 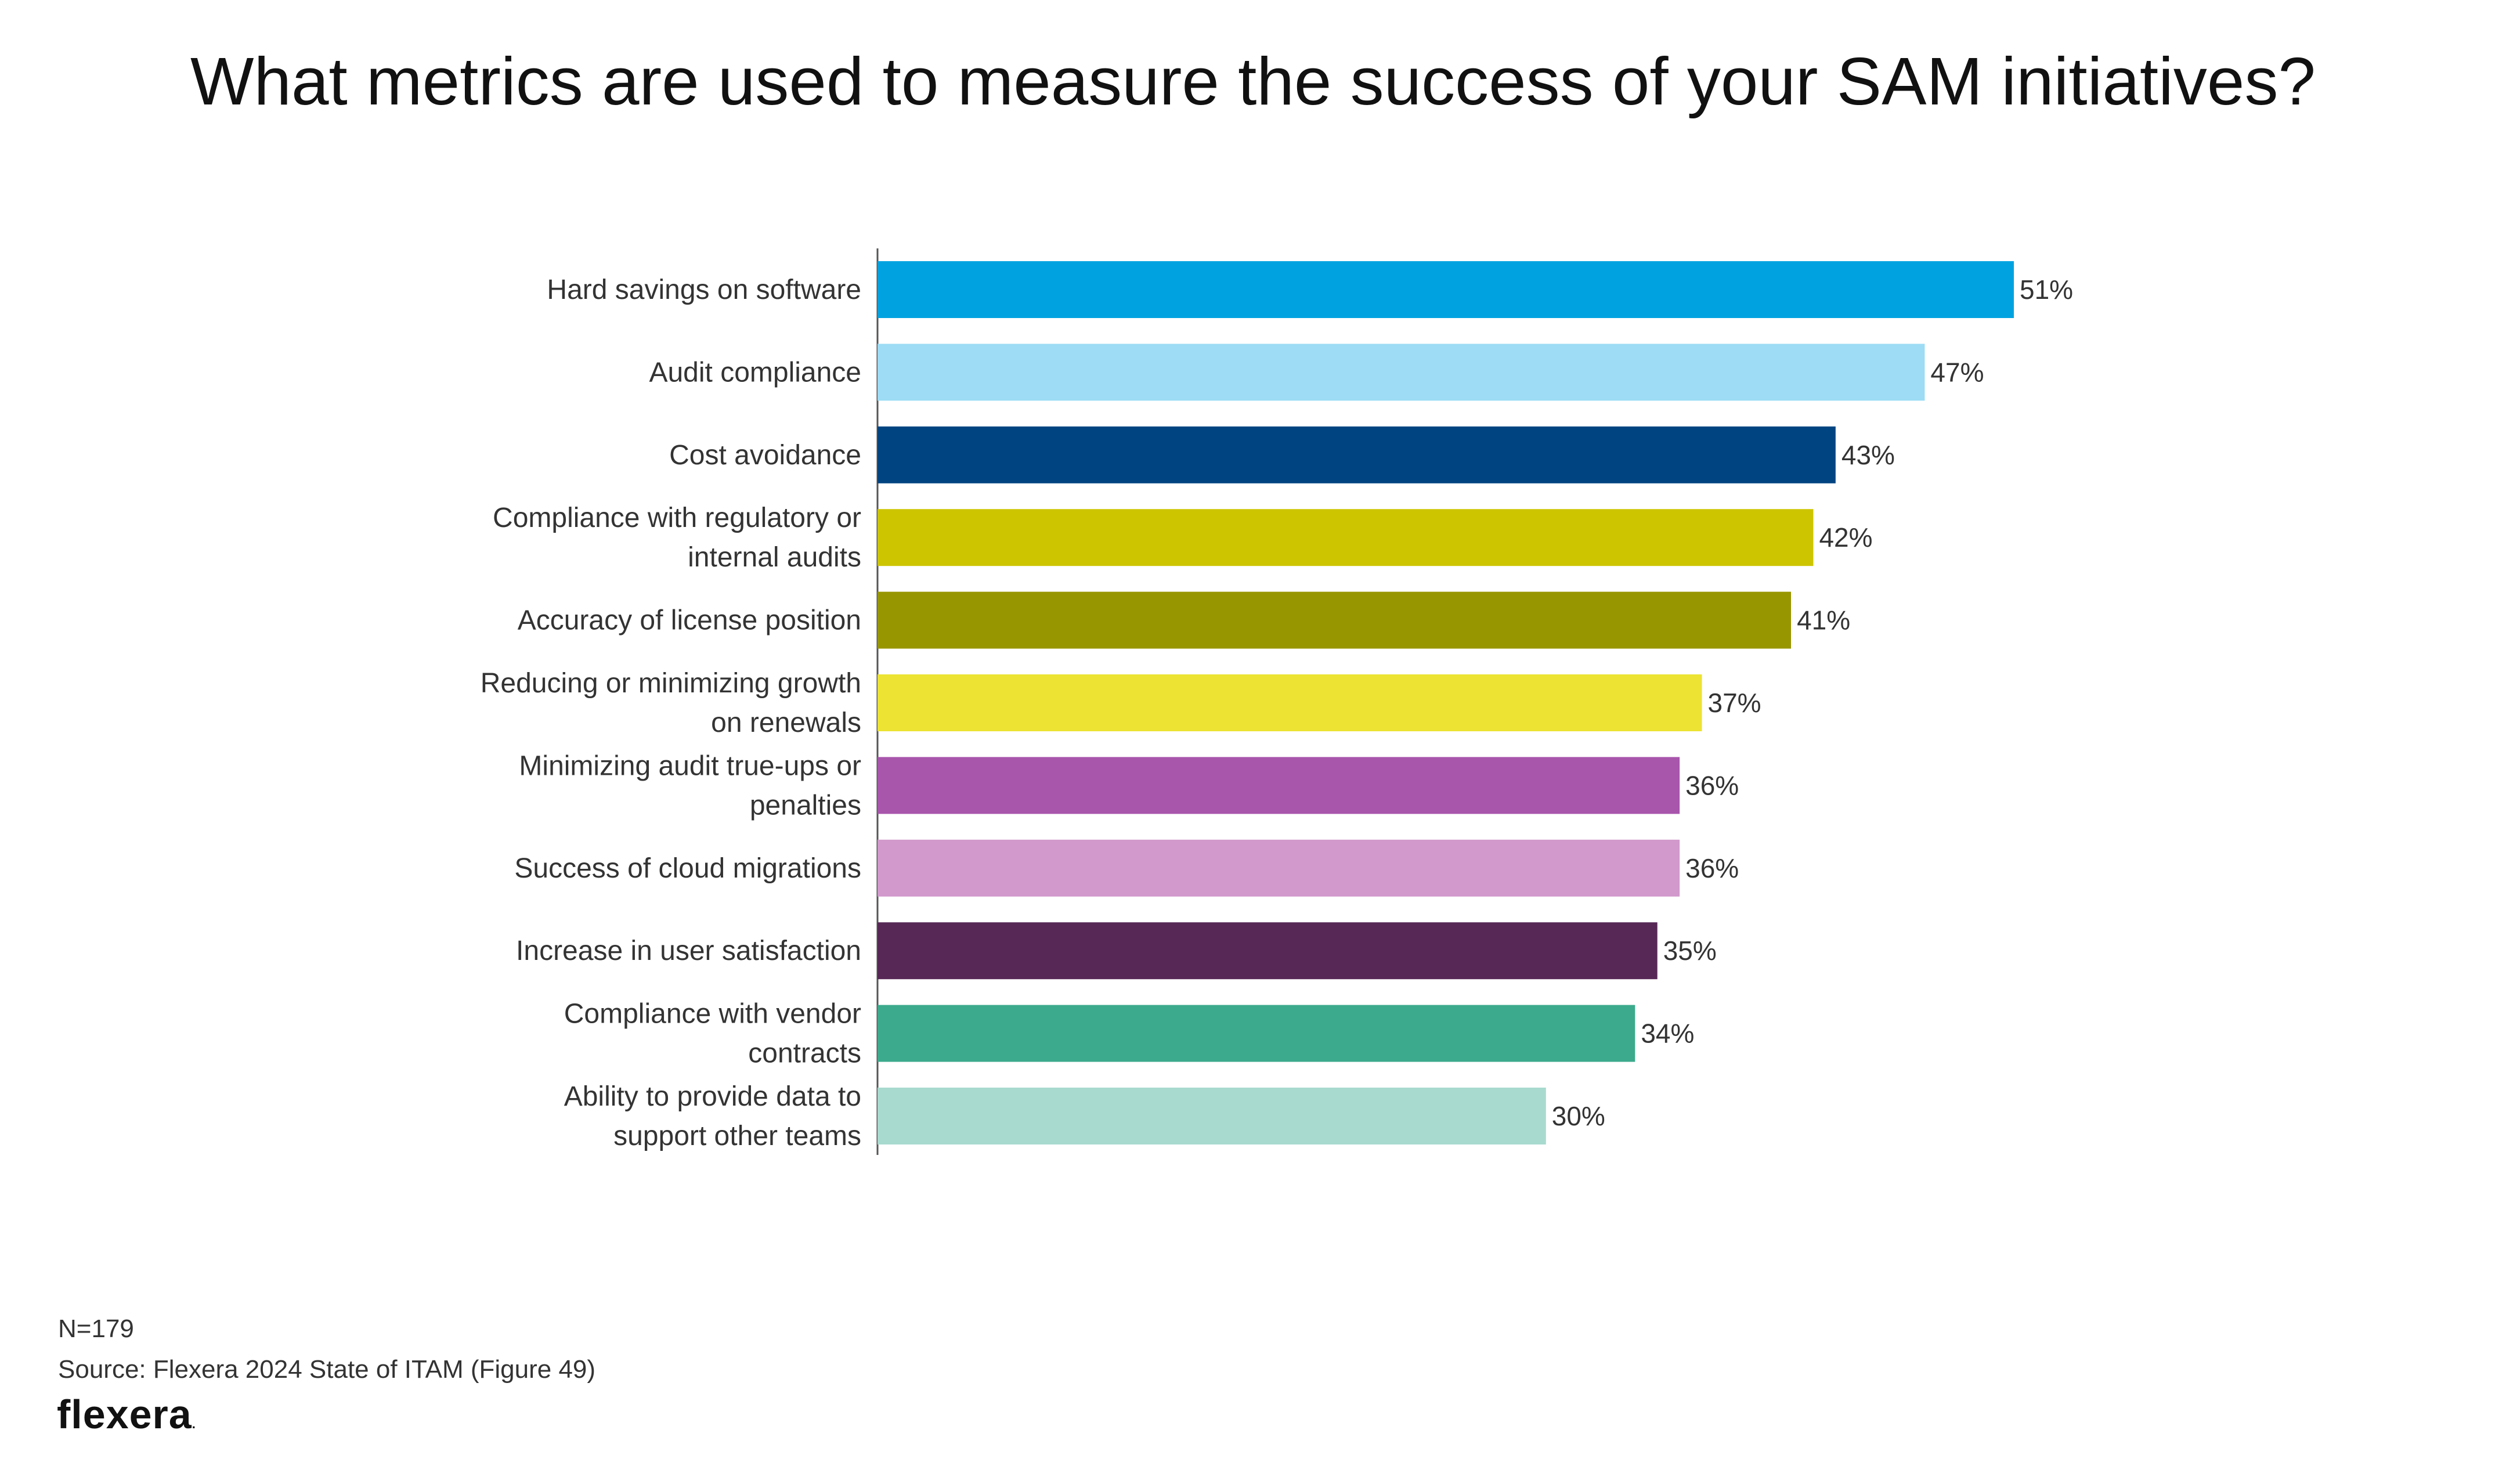 I want to click on sample-size-note: N=179, so click(x=96, y=1329).